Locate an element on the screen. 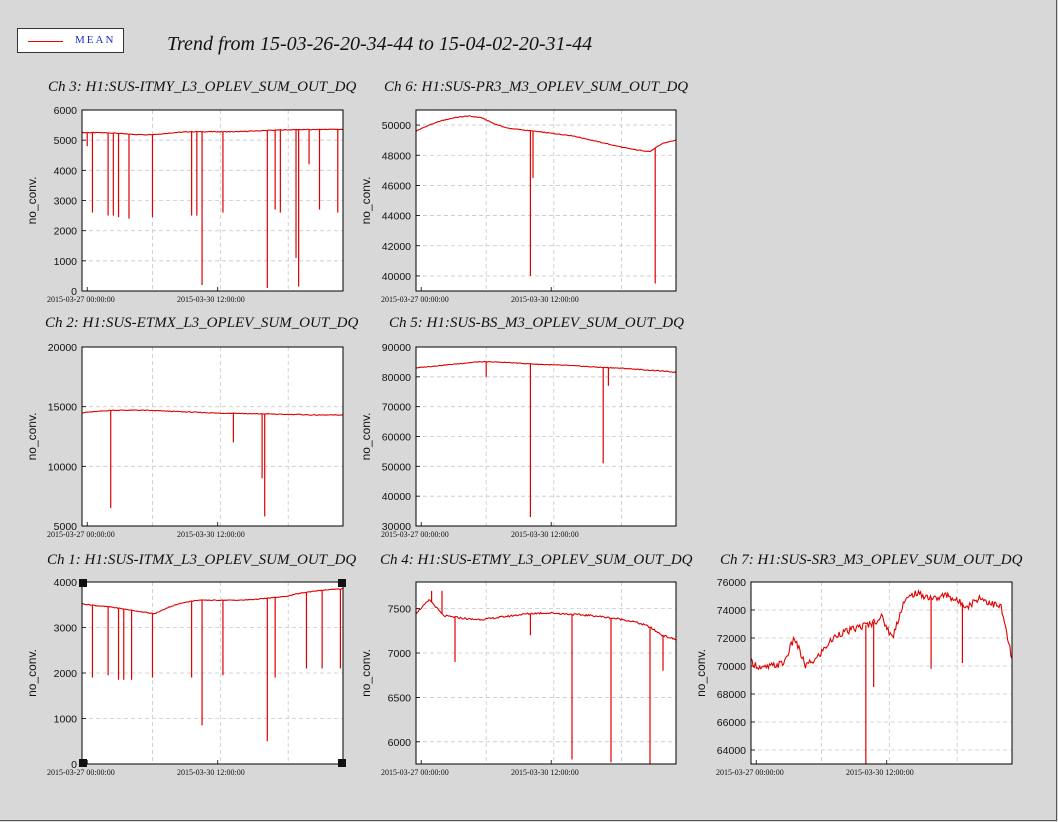 This screenshot has height=822, width=1058. y-tick-label: 30000 is located at coordinates (396, 527).